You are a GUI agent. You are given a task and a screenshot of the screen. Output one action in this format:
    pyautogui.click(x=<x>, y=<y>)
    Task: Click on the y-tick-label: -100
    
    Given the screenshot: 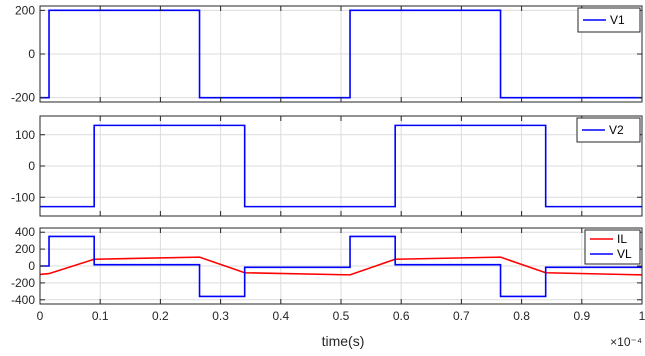 What is the action you would take?
    pyautogui.click(x=23, y=197)
    